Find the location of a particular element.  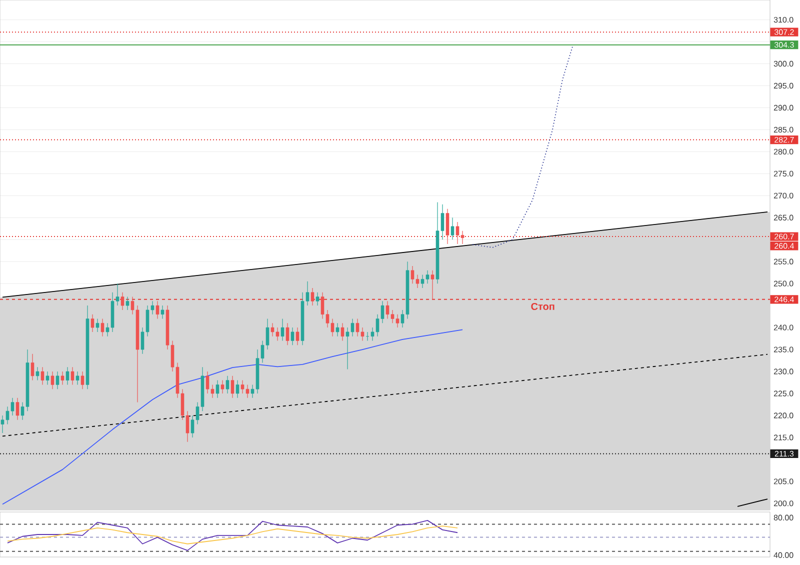

ref-line-label: 307.2 is located at coordinates (784, 32).